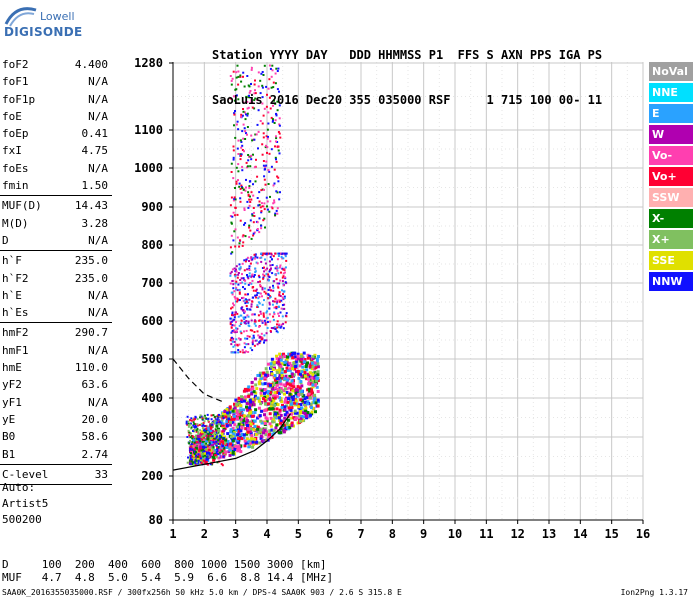 This screenshot has height=600, width=700. What do you see at coordinates (98, 313) in the screenshot?
I see `param-value: N/A` at bounding box center [98, 313].